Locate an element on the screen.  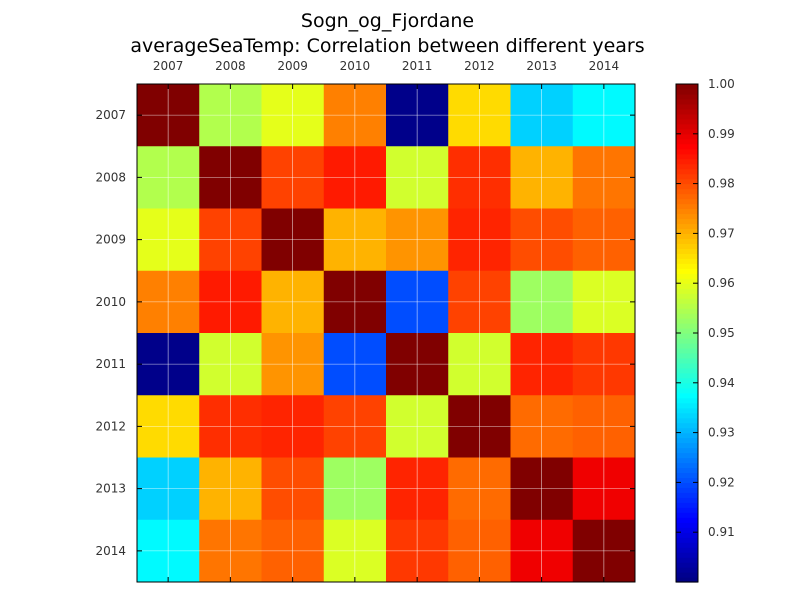
colorbar-tick-label: 0.98 is located at coordinates (721, 184).